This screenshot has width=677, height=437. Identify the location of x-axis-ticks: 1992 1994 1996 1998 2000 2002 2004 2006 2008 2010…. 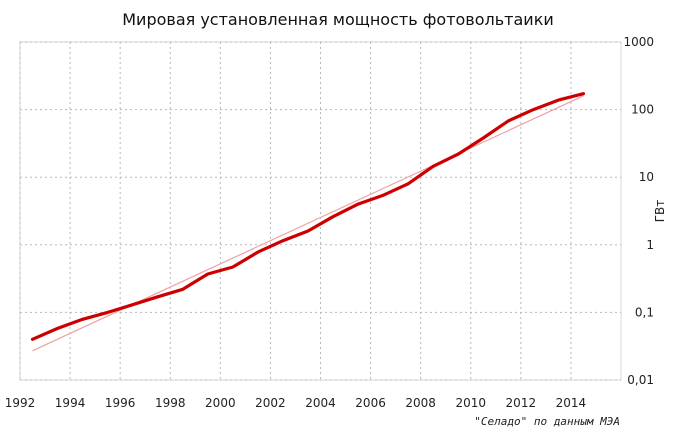
(295, 403).